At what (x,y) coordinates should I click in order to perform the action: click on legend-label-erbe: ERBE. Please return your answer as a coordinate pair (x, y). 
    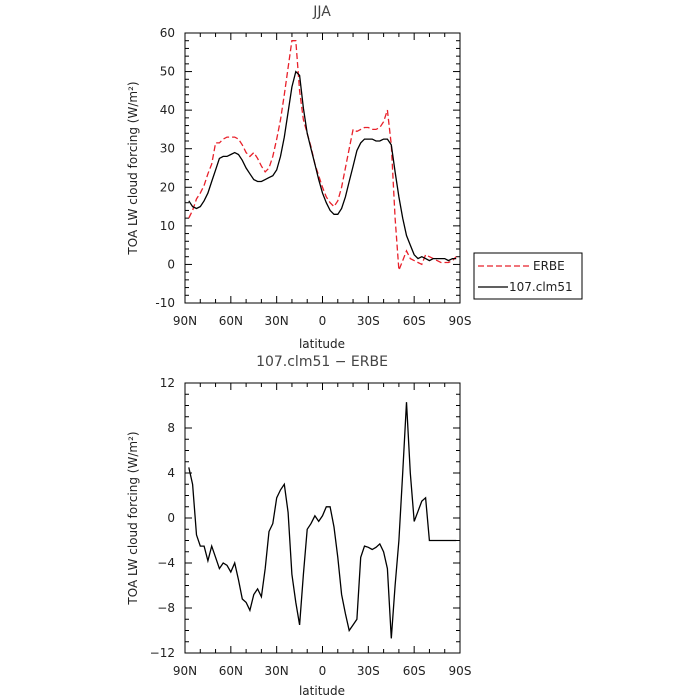
    Looking at the image, I should click on (549, 266).